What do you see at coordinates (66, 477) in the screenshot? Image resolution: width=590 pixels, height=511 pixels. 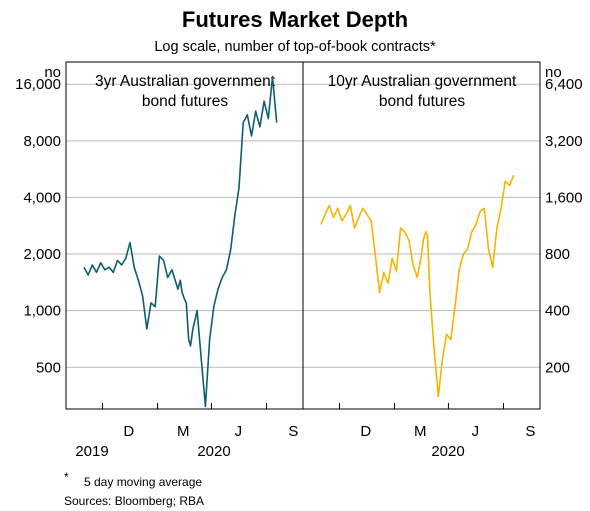 I see `footnote-marker: *` at bounding box center [66, 477].